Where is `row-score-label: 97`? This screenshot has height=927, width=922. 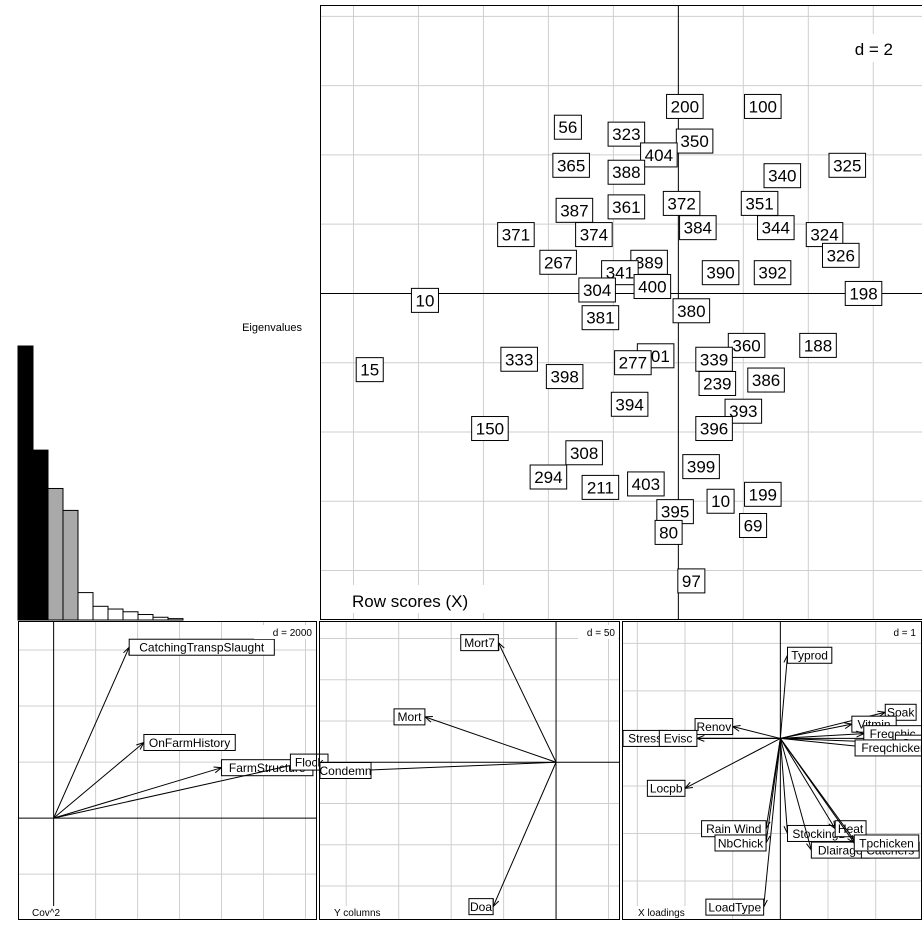
row-score-label: 97 is located at coordinates (691, 581).